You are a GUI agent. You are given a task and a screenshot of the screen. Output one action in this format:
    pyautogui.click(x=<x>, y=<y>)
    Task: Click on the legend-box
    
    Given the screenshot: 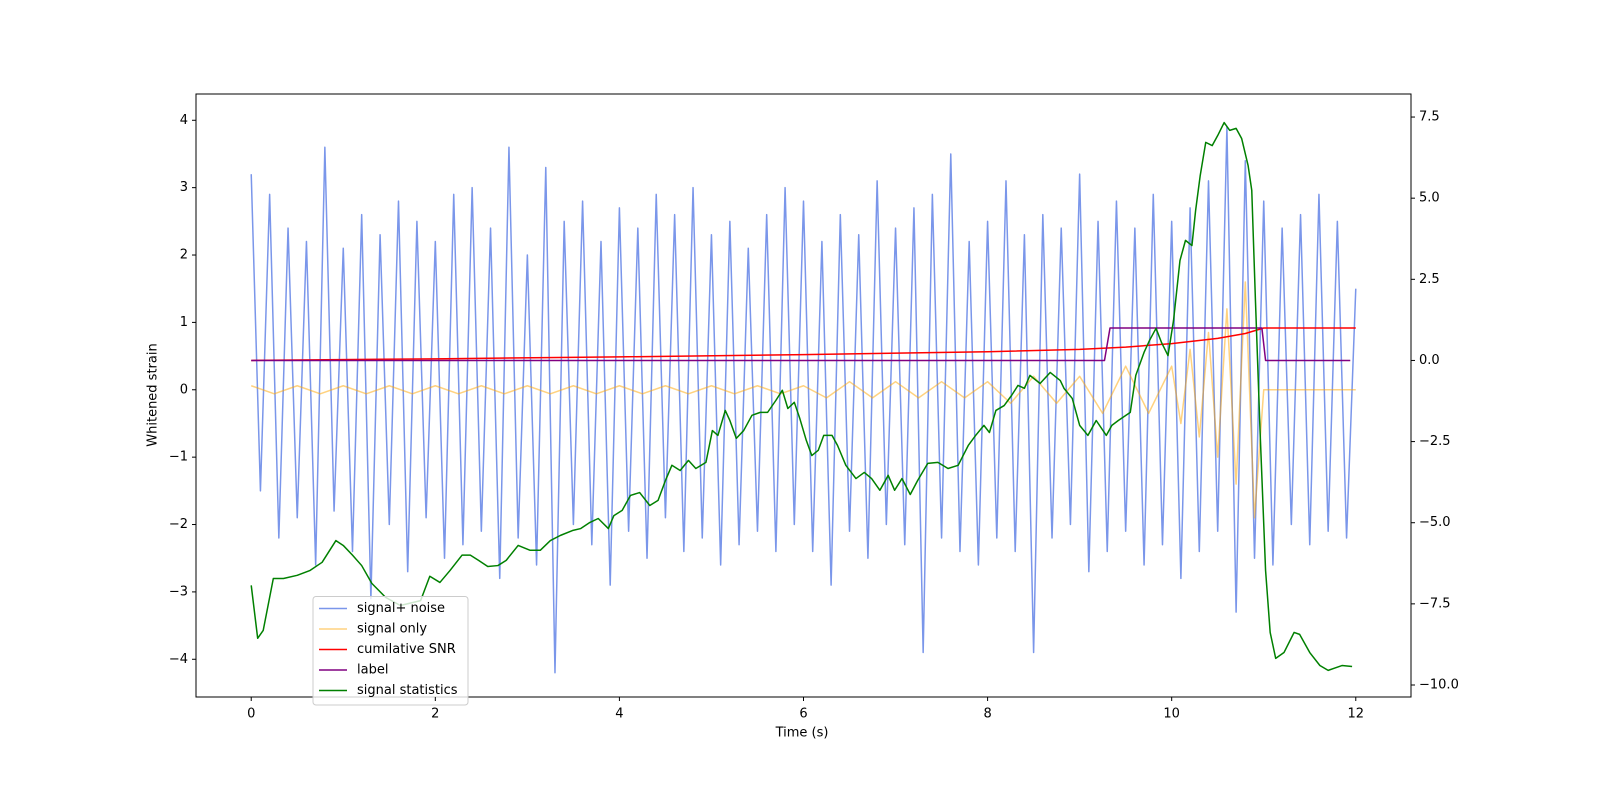 What is the action you would take?
    pyautogui.click(x=390, y=651)
    